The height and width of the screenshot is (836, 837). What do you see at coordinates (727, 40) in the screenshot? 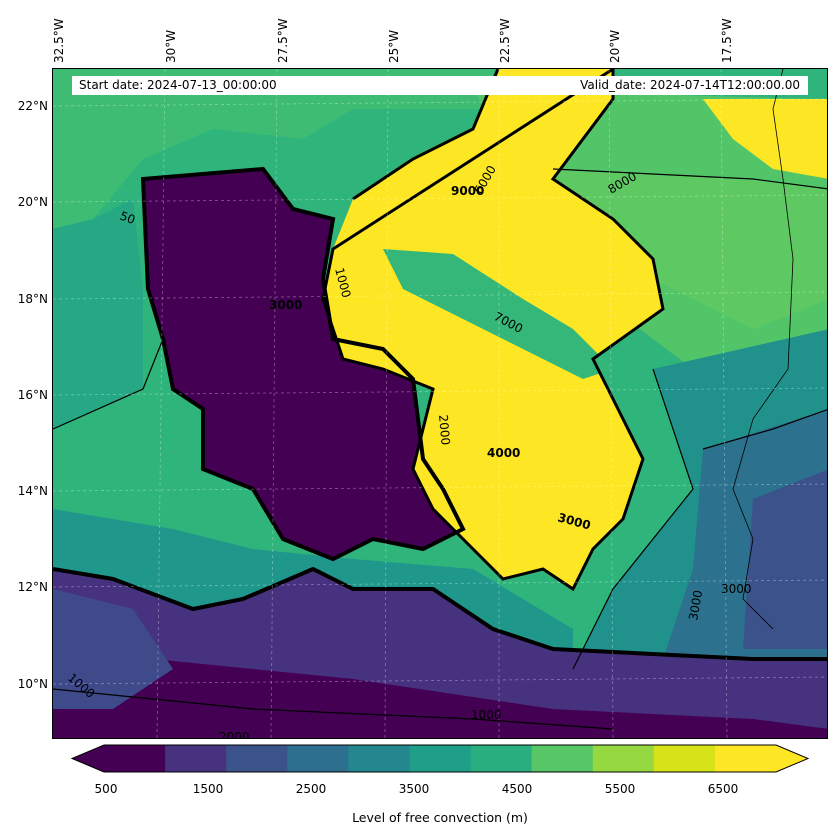
I see `lon-label-17-5w: 17.5°W` at bounding box center [727, 40].